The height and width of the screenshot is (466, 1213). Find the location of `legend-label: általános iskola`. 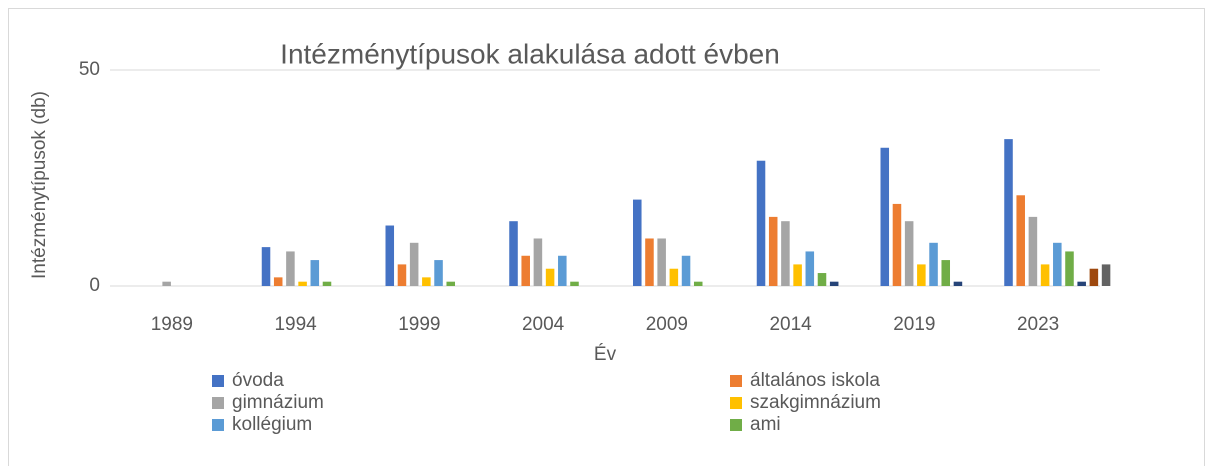

legend-label: általános iskola is located at coordinates (815, 380).